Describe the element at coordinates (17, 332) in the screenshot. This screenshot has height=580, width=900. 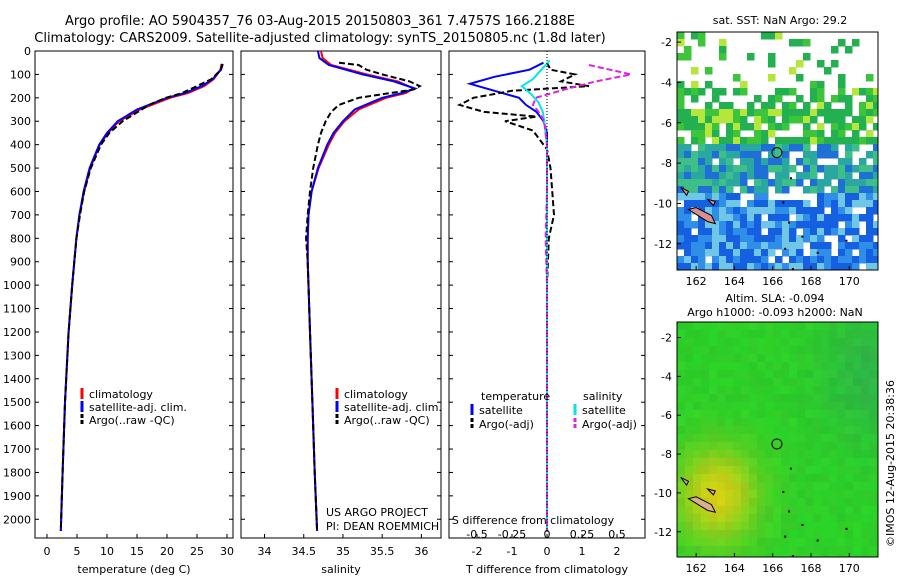
I see `y-tick-label: 1200` at that location.